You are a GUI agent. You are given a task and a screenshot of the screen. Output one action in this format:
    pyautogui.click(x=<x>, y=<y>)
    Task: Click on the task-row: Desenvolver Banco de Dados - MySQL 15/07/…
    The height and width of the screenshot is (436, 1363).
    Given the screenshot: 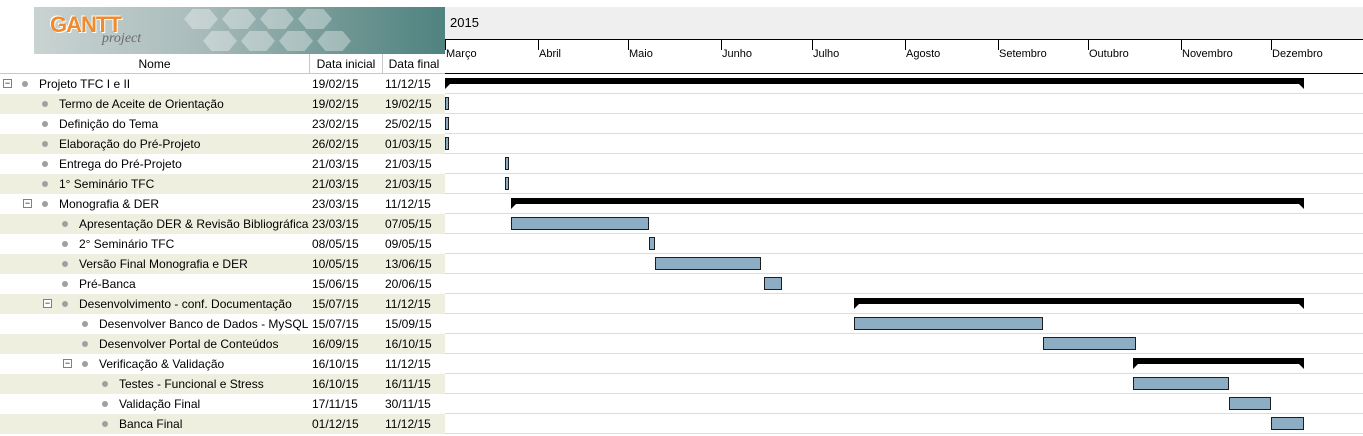 What is the action you would take?
    pyautogui.click(x=222, y=324)
    